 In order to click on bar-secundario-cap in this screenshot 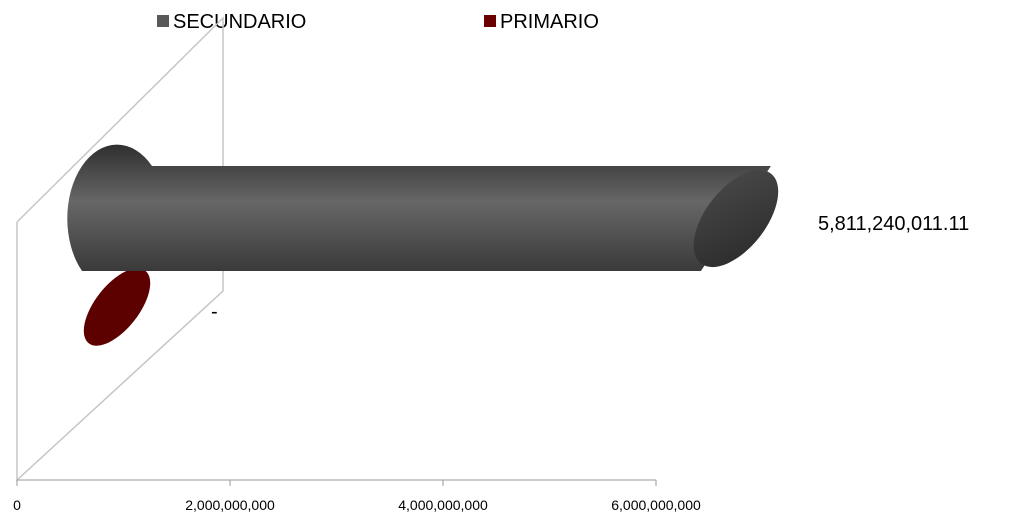, I will do `click(736, 218)`.